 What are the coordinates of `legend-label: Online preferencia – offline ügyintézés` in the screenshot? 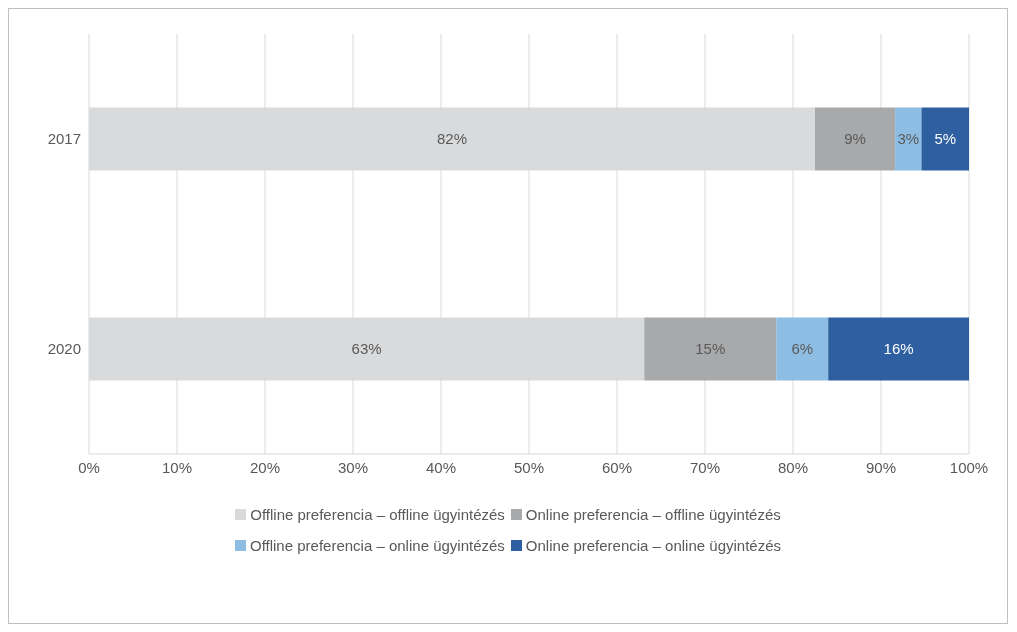 It's located at (653, 514).